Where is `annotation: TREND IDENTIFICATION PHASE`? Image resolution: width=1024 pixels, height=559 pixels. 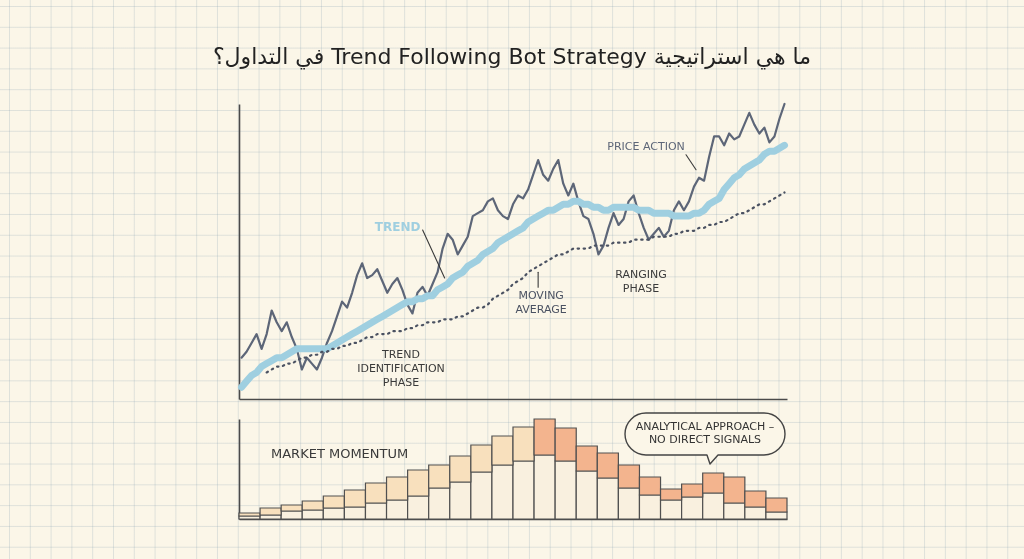 annotation: TREND IDENTIFICATION PHASE is located at coordinates (401, 368).